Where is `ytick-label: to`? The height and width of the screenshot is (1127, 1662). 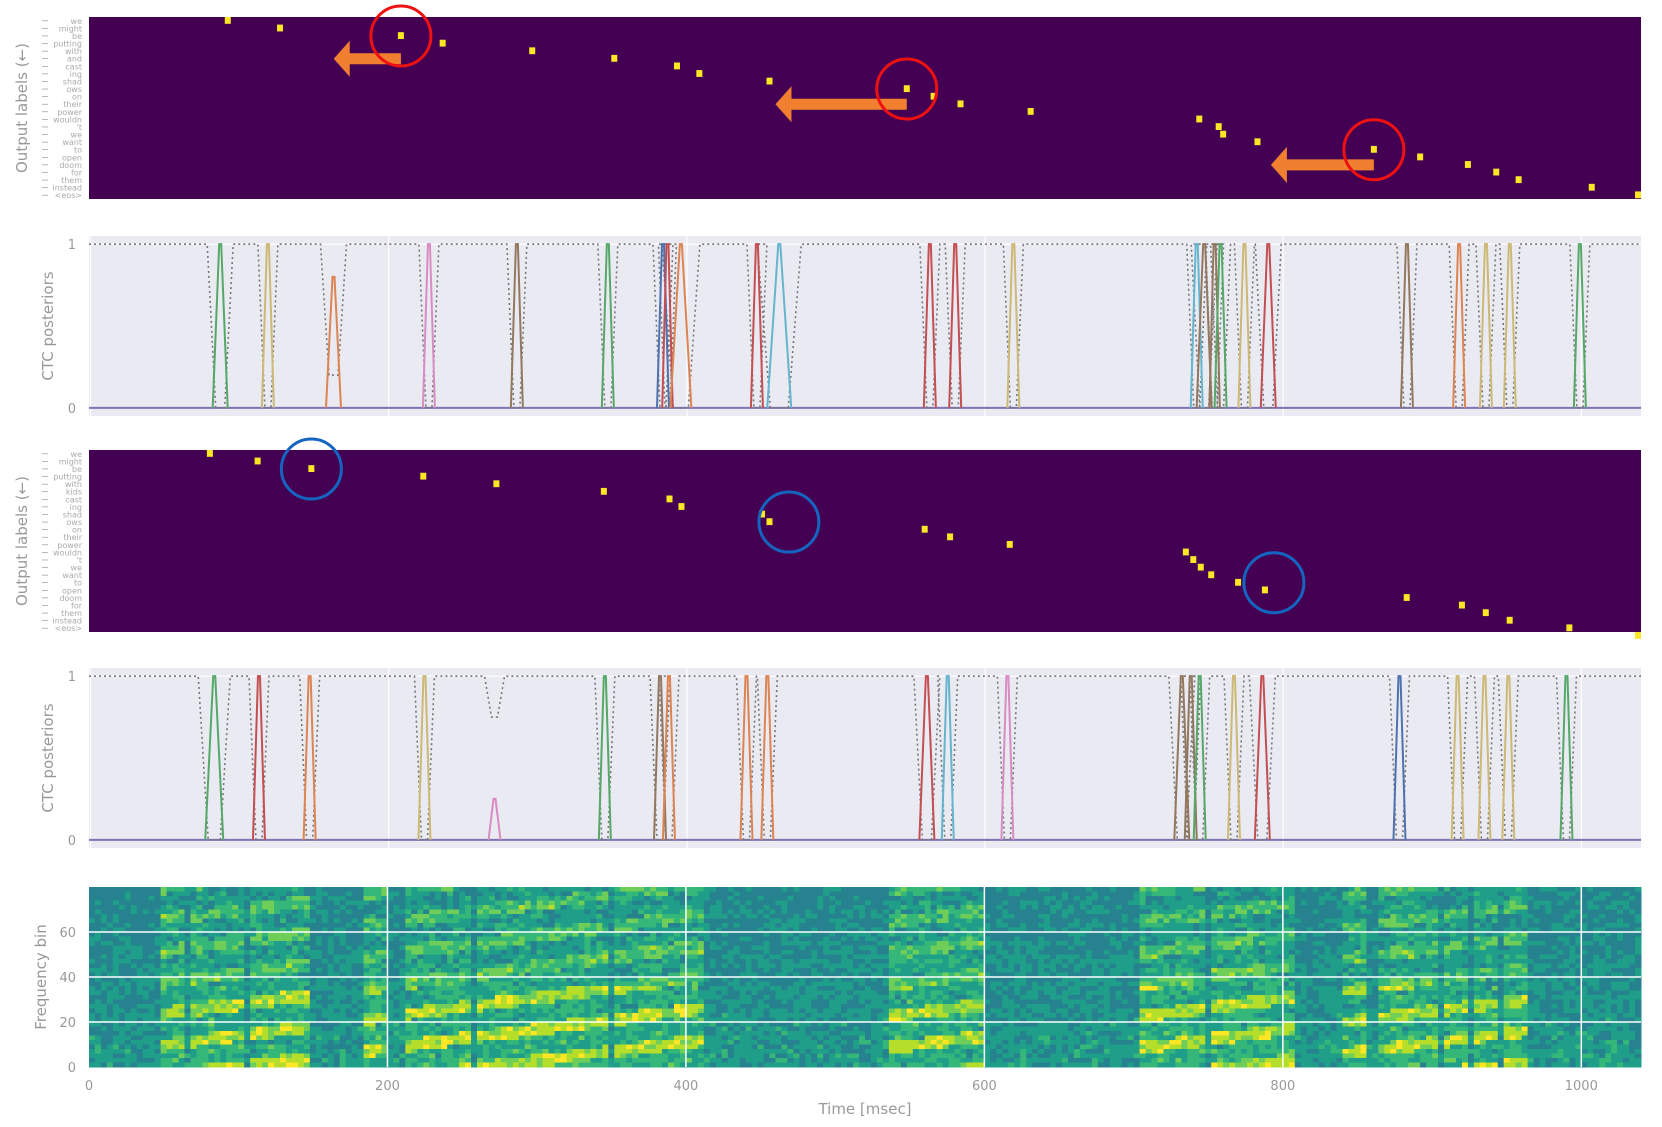 ytick-label: to is located at coordinates (78, 583).